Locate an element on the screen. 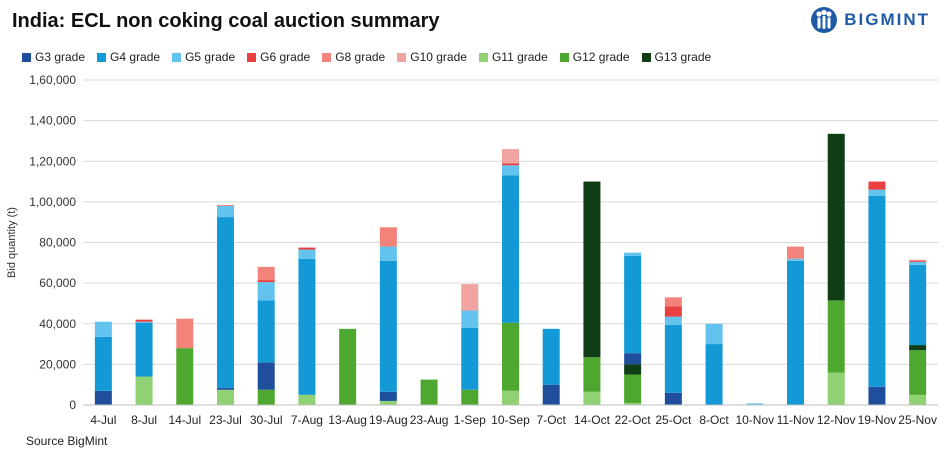 The width and height of the screenshot is (944, 453). y-tick-label: 20,000 is located at coordinates (57, 364).